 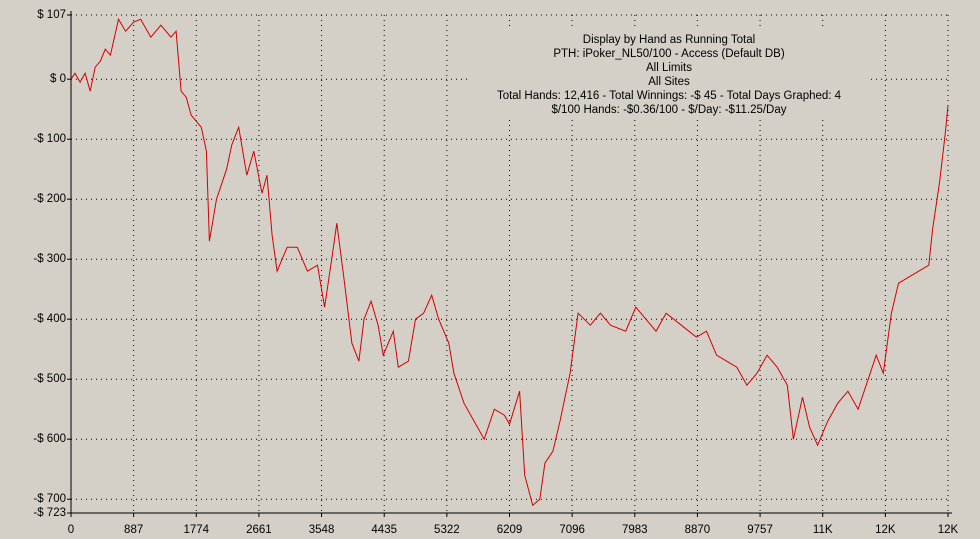 What do you see at coordinates (58, 79) in the screenshot?
I see `y-tick-label: $ 0` at bounding box center [58, 79].